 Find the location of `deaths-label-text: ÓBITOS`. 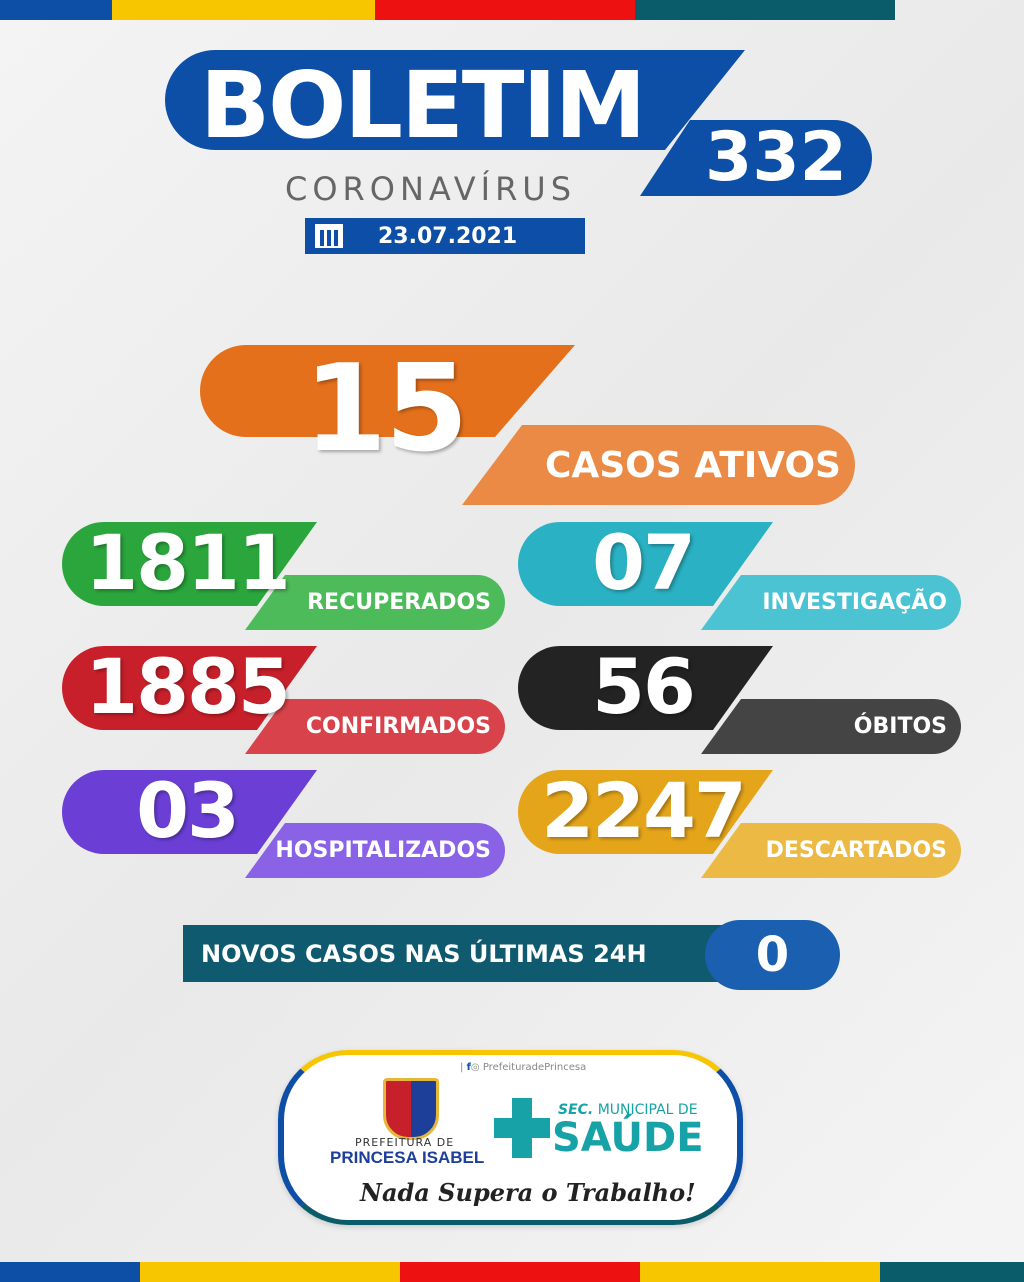

deaths-label-text: ÓBITOS is located at coordinates (900, 726).